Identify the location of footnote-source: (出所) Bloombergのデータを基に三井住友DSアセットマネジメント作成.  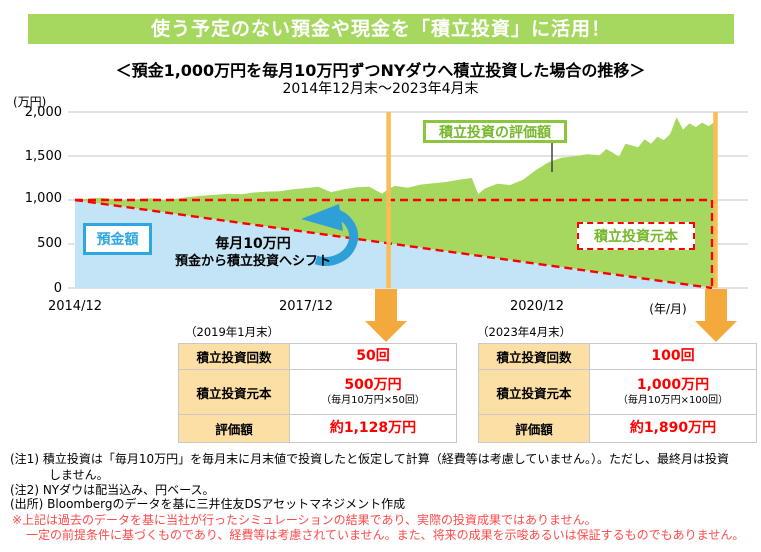
(208, 504).